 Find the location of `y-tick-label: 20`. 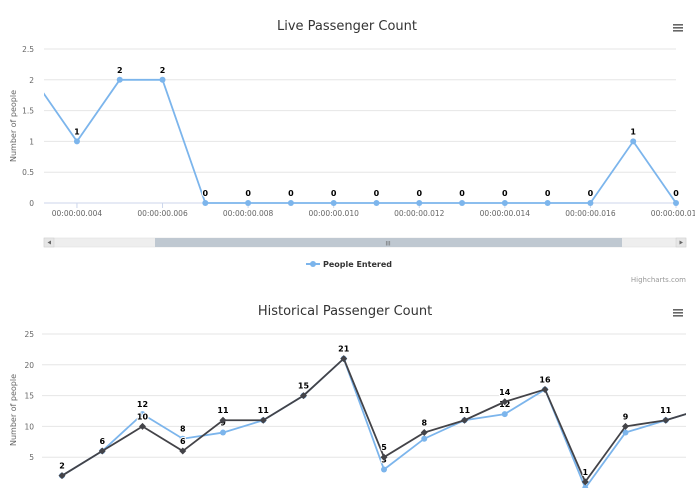

y-tick-label: 20 is located at coordinates (29, 365).